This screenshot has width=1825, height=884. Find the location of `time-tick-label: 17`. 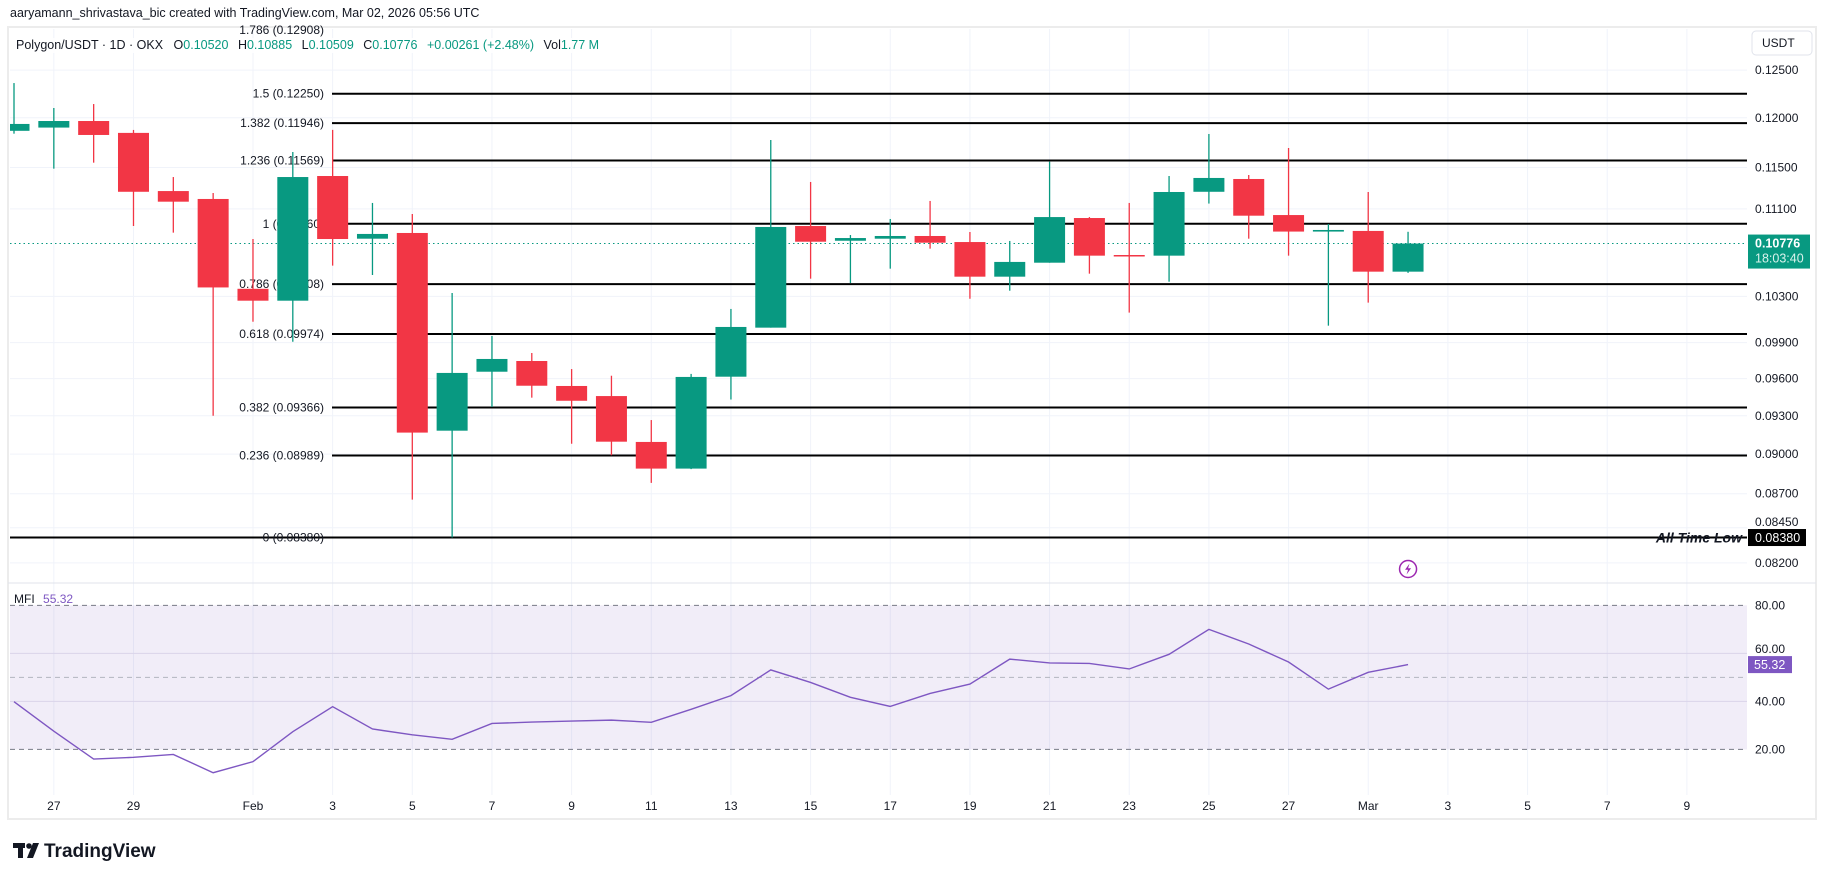

time-tick-label: 17 is located at coordinates (891, 806).